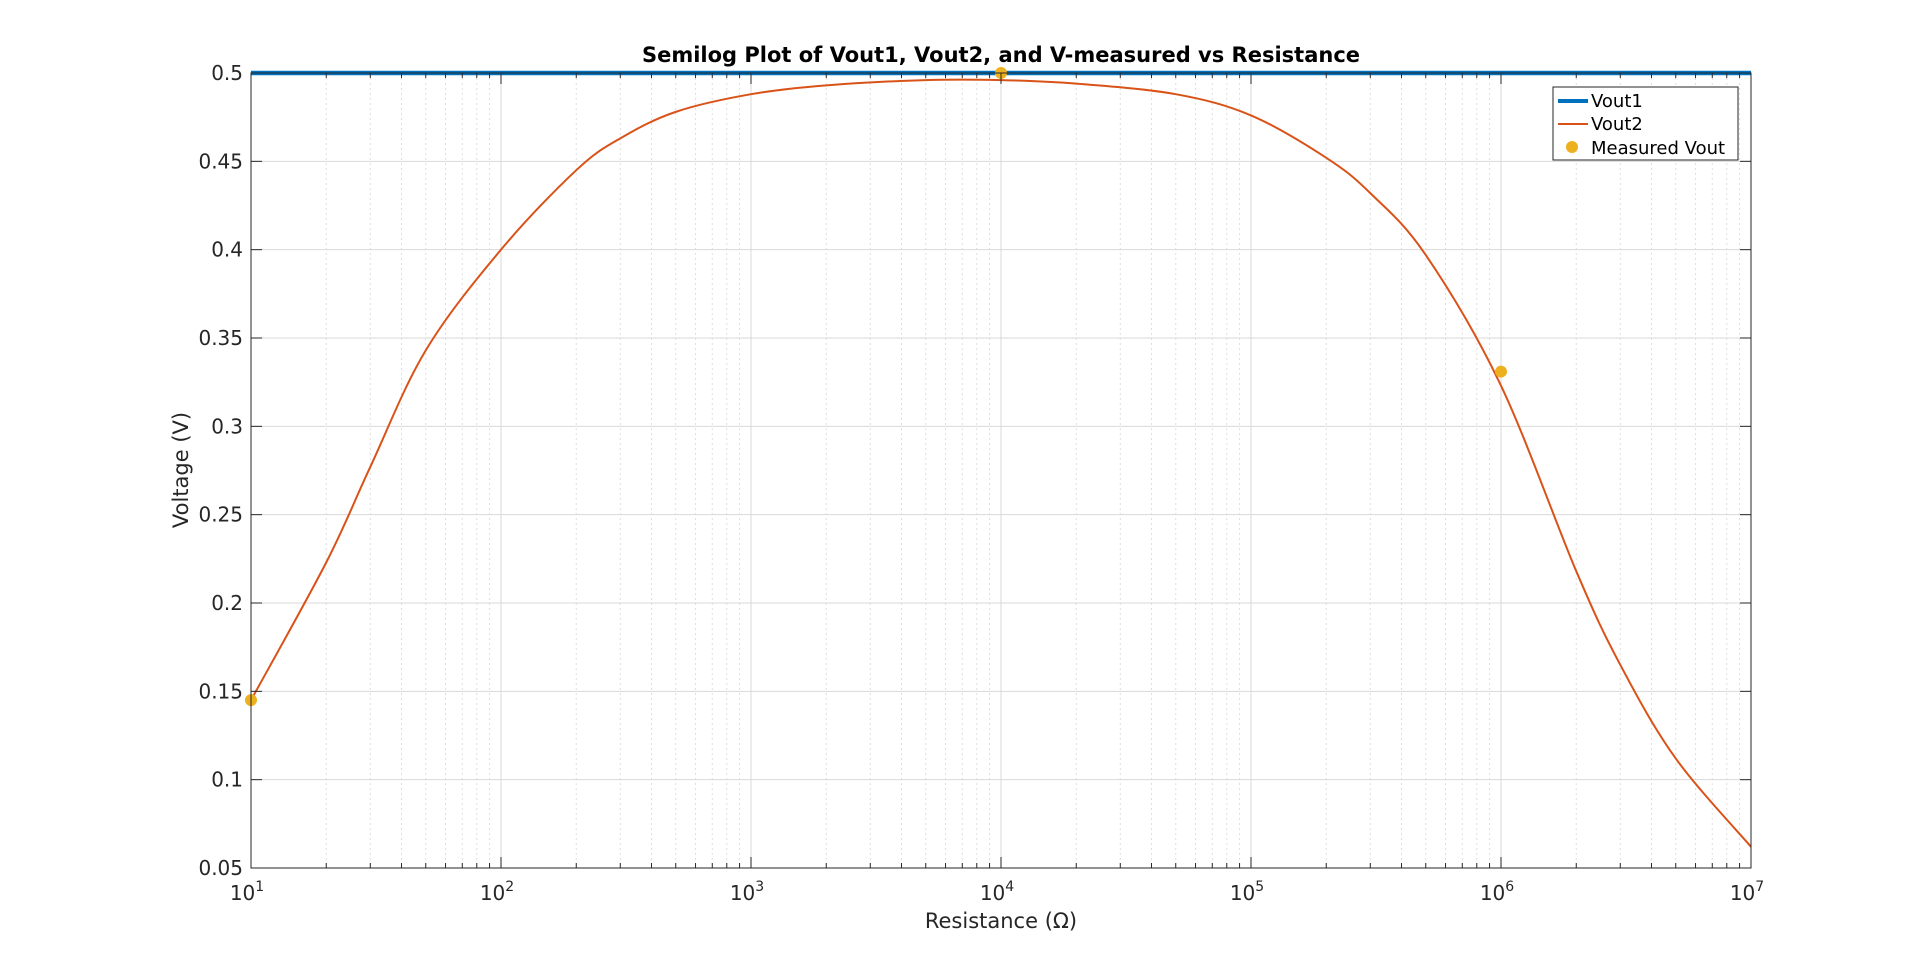 Image resolution: width=1920 pixels, height=967 pixels. What do you see at coordinates (227, 603) in the screenshot?
I see `y-tick-label: 0.2` at bounding box center [227, 603].